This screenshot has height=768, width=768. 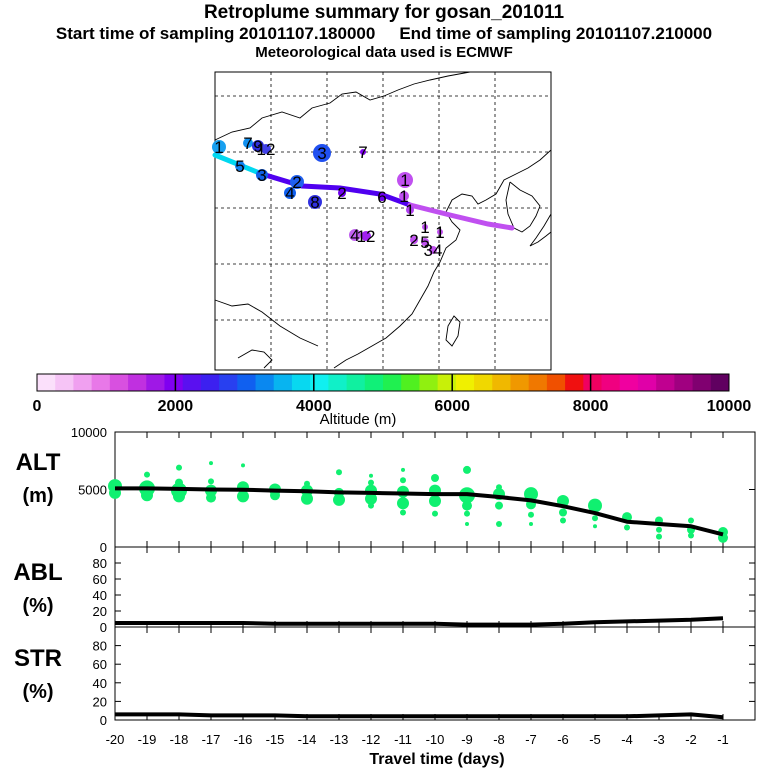 I want to click on colorbar-ticks: 0 2000 4000 6000 8000 10000, so click(x=392, y=394).